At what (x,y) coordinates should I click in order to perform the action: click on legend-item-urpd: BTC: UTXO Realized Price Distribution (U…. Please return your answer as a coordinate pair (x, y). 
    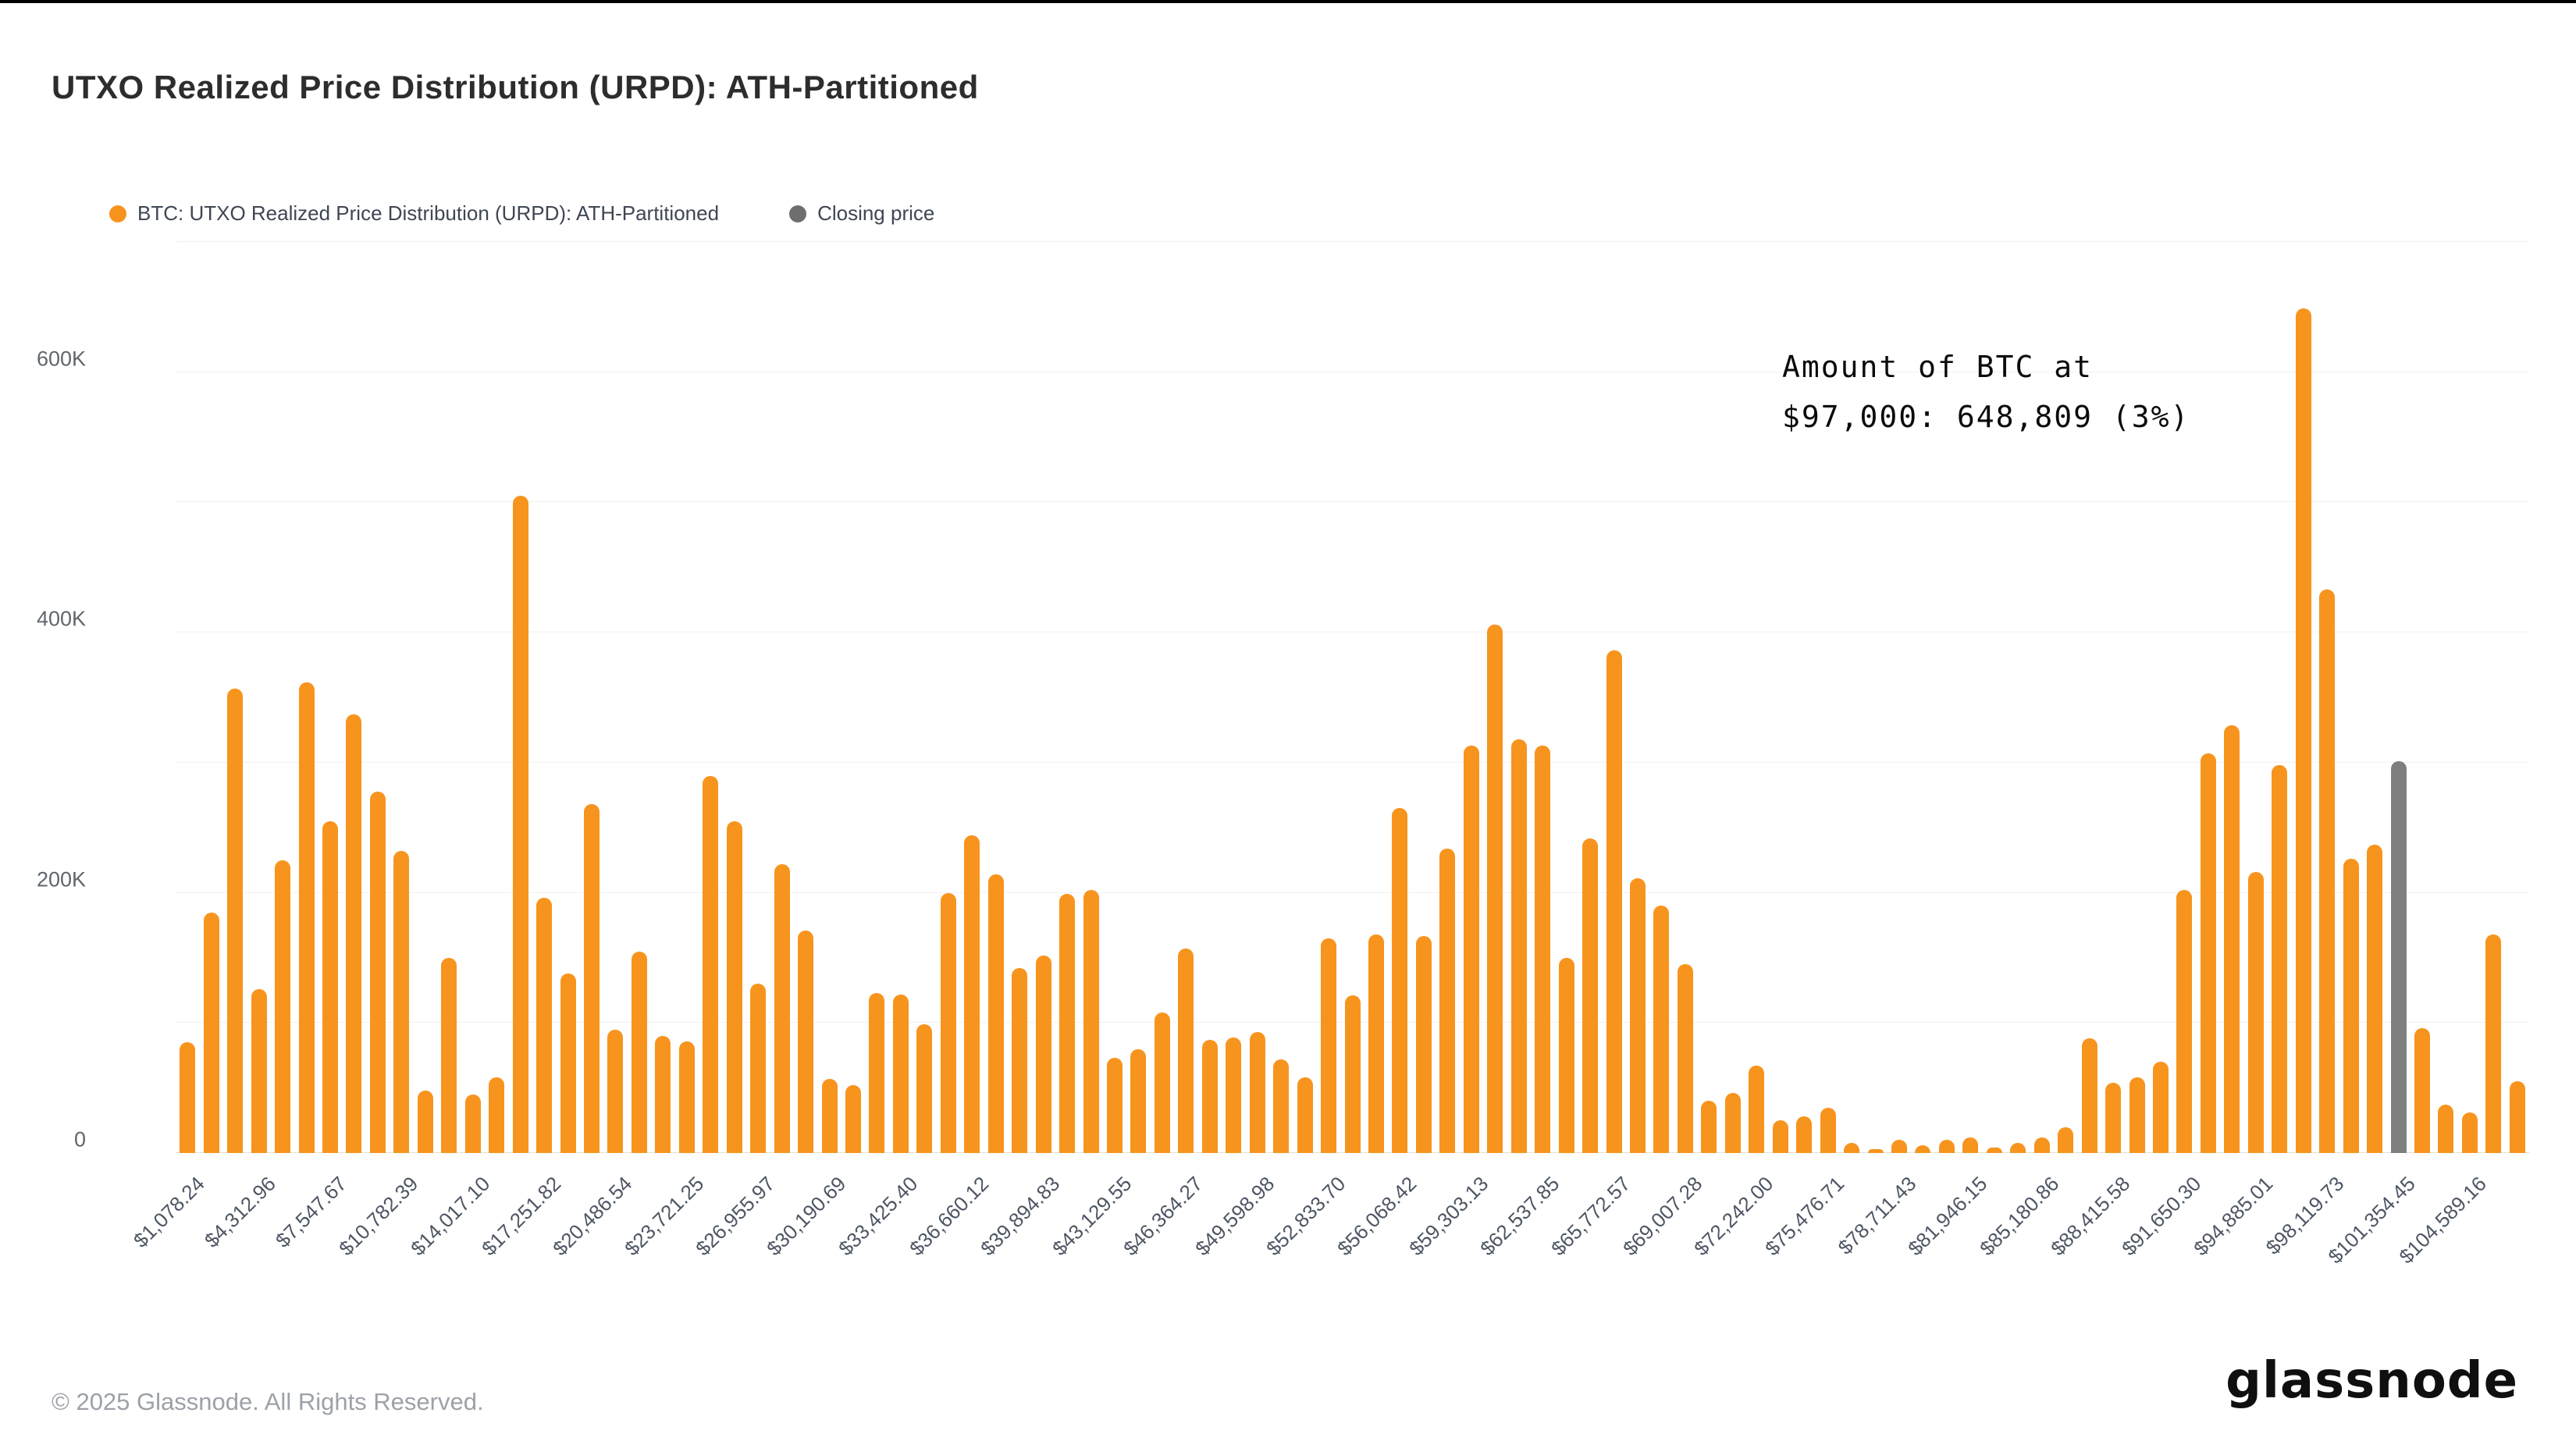
    Looking at the image, I should click on (414, 213).